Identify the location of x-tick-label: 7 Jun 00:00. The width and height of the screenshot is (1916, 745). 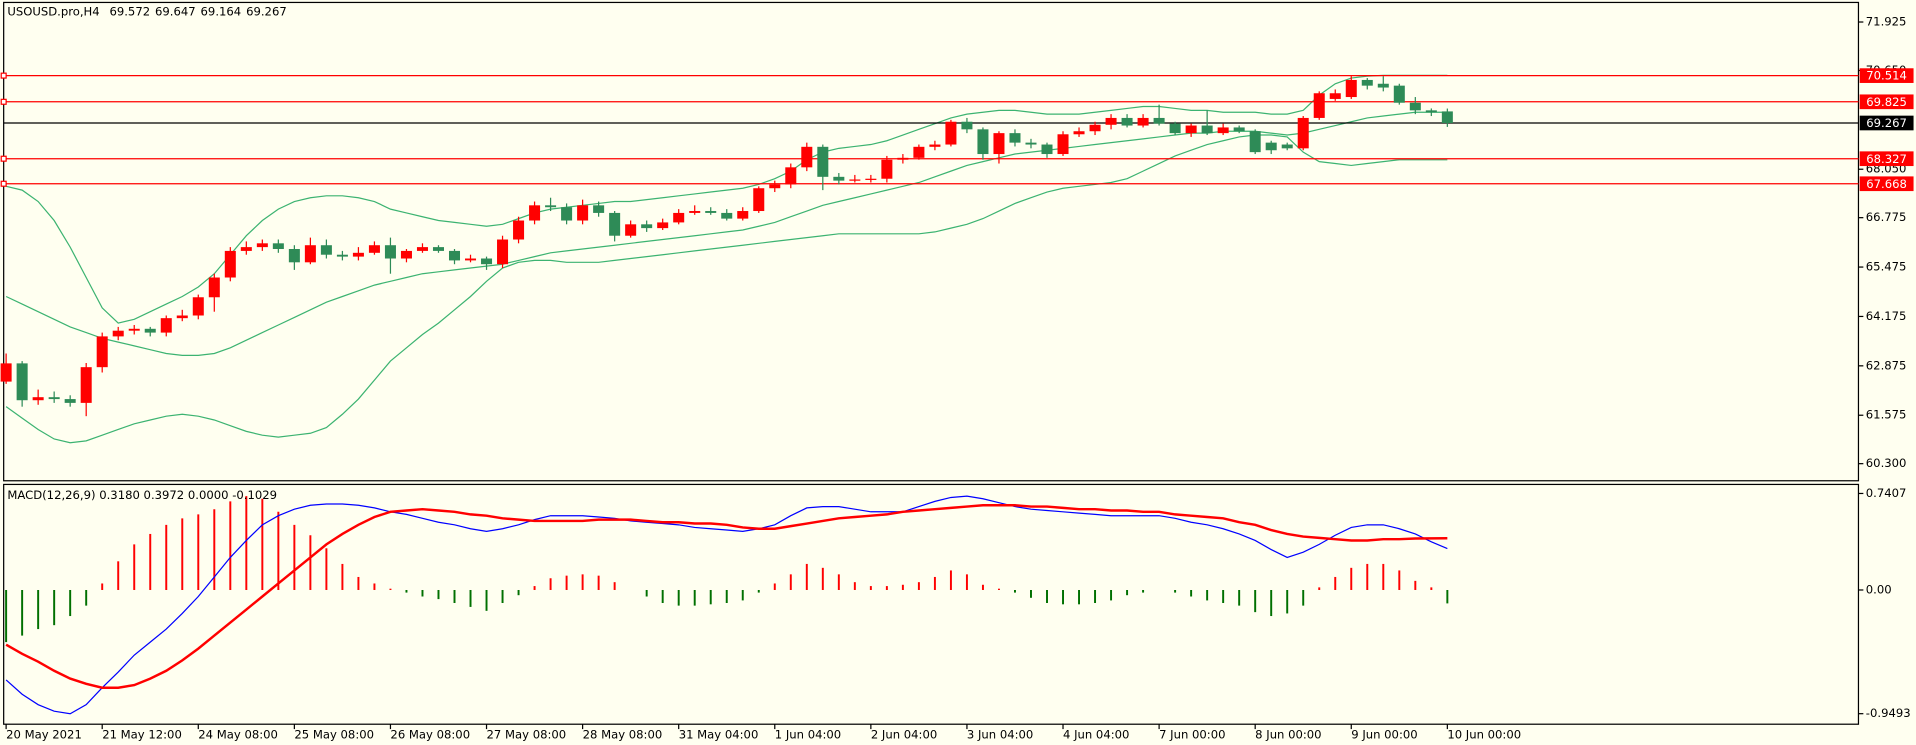
(1192, 735).